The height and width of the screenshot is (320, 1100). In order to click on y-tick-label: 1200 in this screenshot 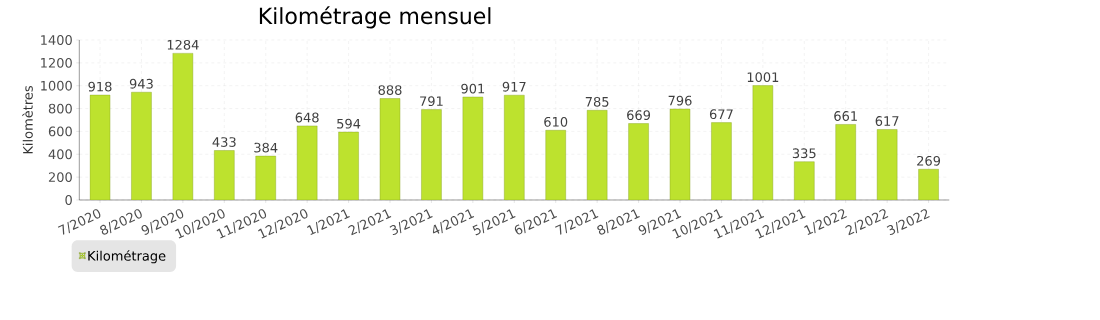, I will do `click(56, 62)`.